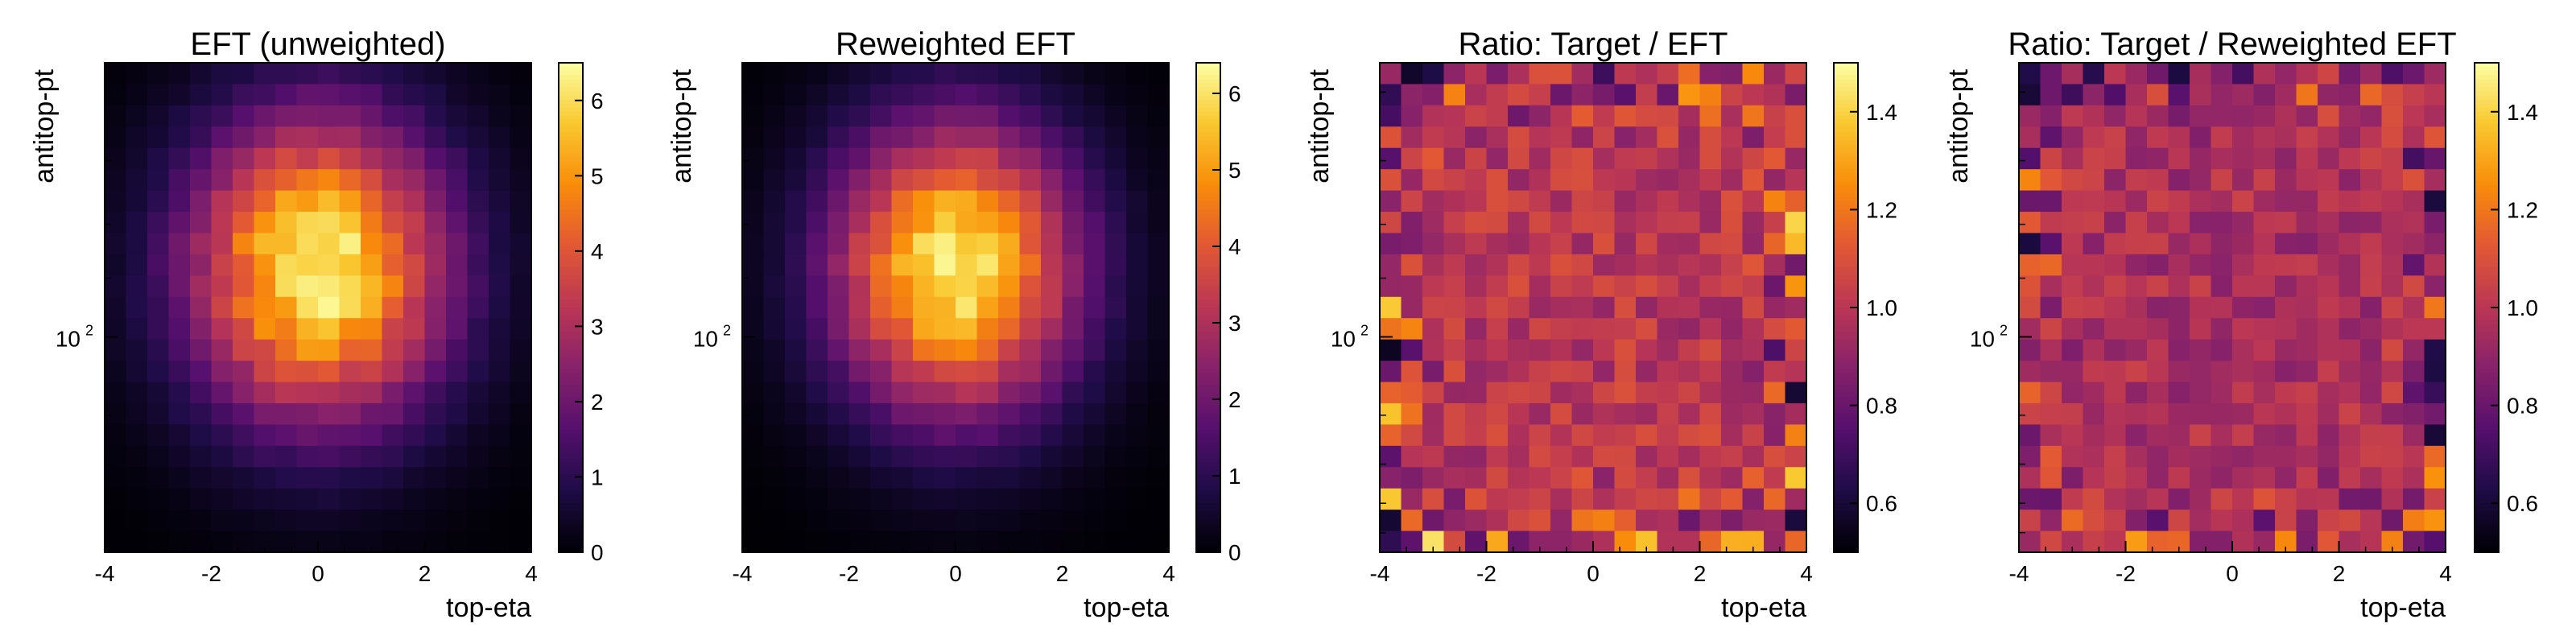 Image resolution: width=2576 pixels, height=644 pixels. Describe the element at coordinates (68, 338) in the screenshot. I see `y-tick-label: 10` at that location.